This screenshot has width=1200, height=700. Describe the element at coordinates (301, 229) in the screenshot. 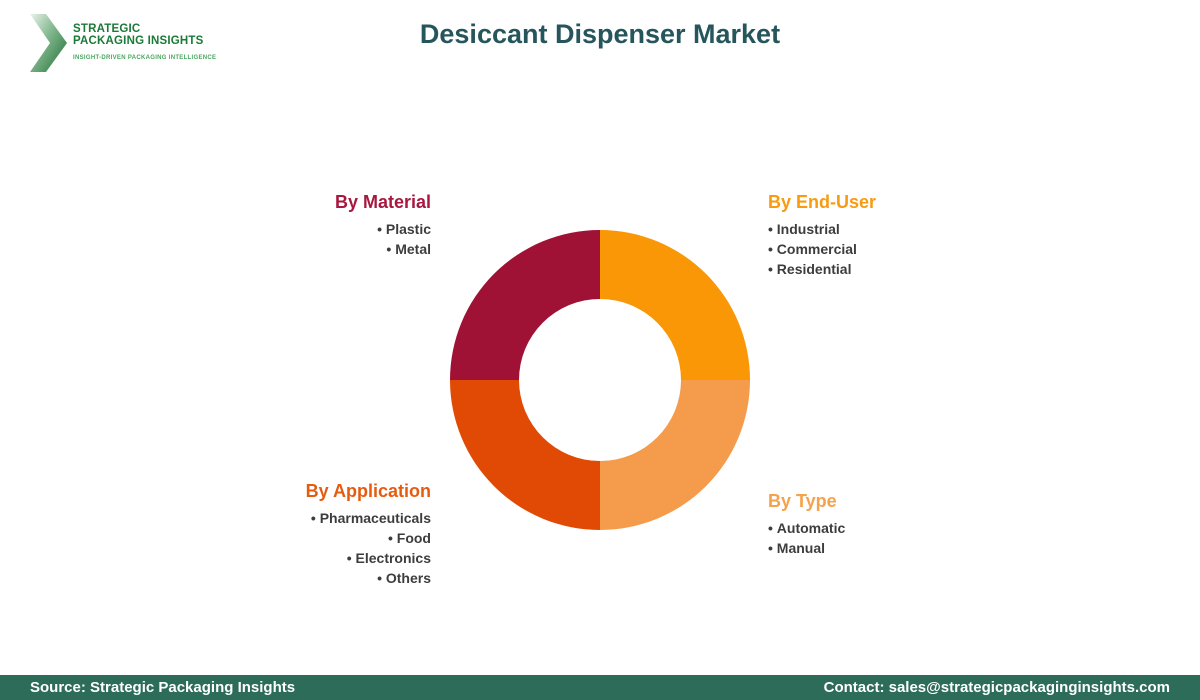

I see `list-item: Plastic` at that location.